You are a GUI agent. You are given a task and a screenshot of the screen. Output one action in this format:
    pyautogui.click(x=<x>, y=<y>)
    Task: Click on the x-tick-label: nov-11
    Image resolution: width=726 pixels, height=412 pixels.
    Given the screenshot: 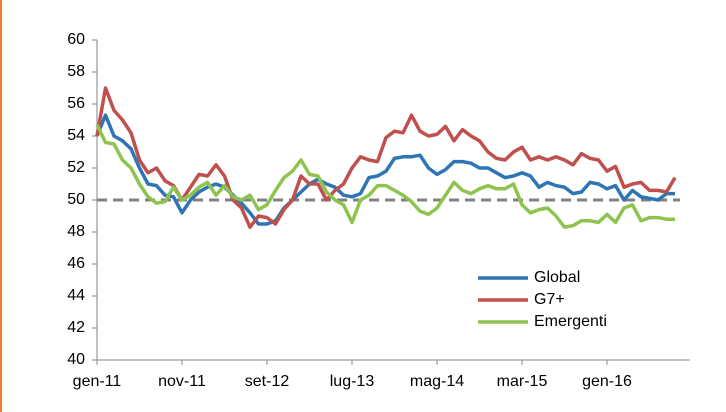 What is the action you would take?
    pyautogui.click(x=182, y=381)
    